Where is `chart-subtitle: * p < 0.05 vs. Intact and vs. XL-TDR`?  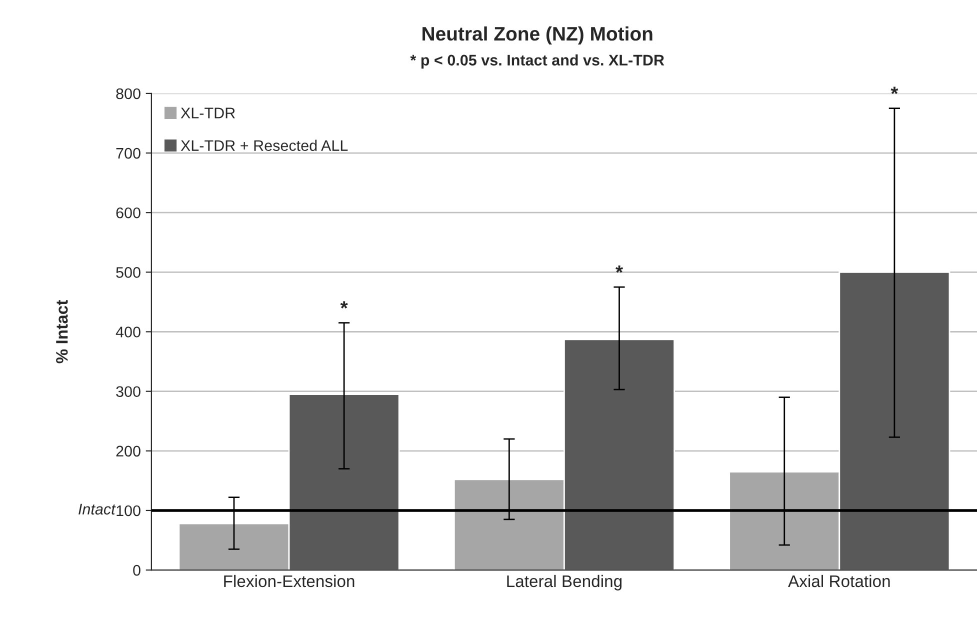
chart-subtitle: * p < 0.05 vs. Intact and vs. XL-TDR is located at coordinates (537, 61).